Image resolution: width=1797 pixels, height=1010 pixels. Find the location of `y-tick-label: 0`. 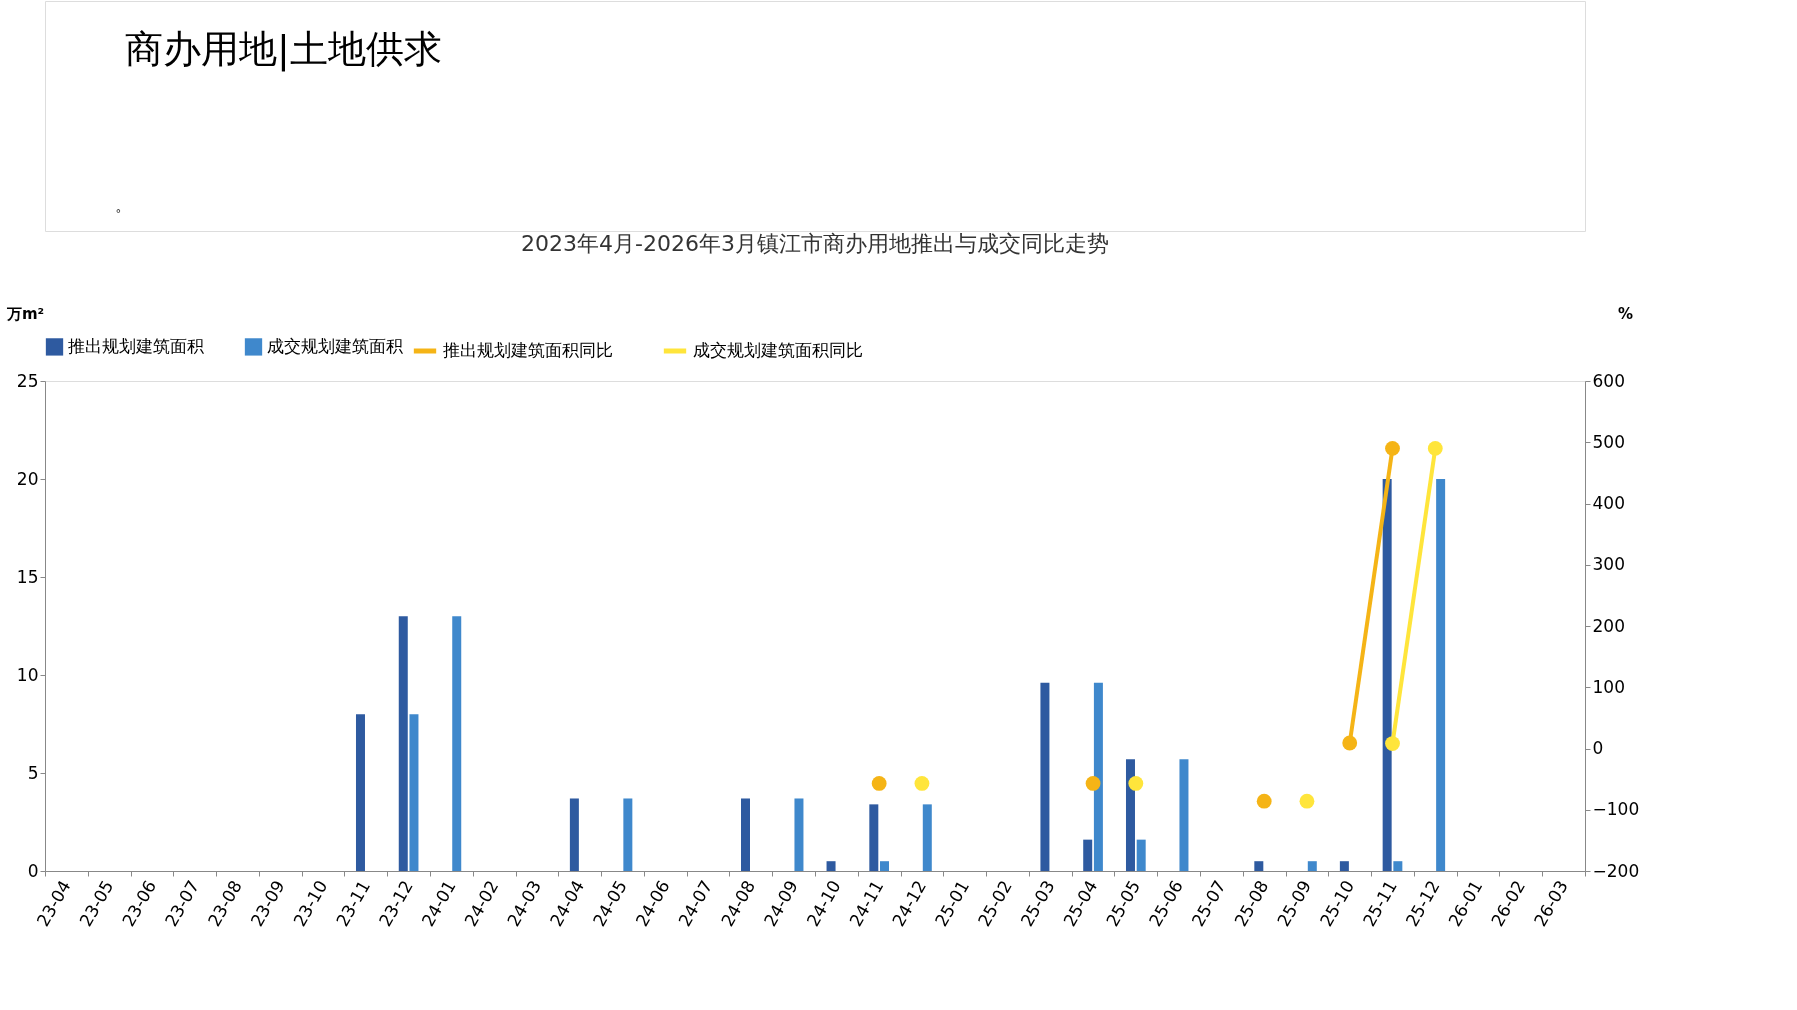

y-tick-label: 0 is located at coordinates (33, 870).